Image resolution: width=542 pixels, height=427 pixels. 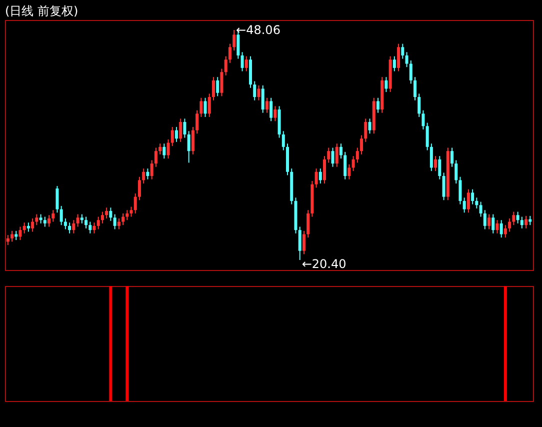 What do you see at coordinates (324, 264) in the screenshot?
I see `annotation: ←20.40` at bounding box center [324, 264].